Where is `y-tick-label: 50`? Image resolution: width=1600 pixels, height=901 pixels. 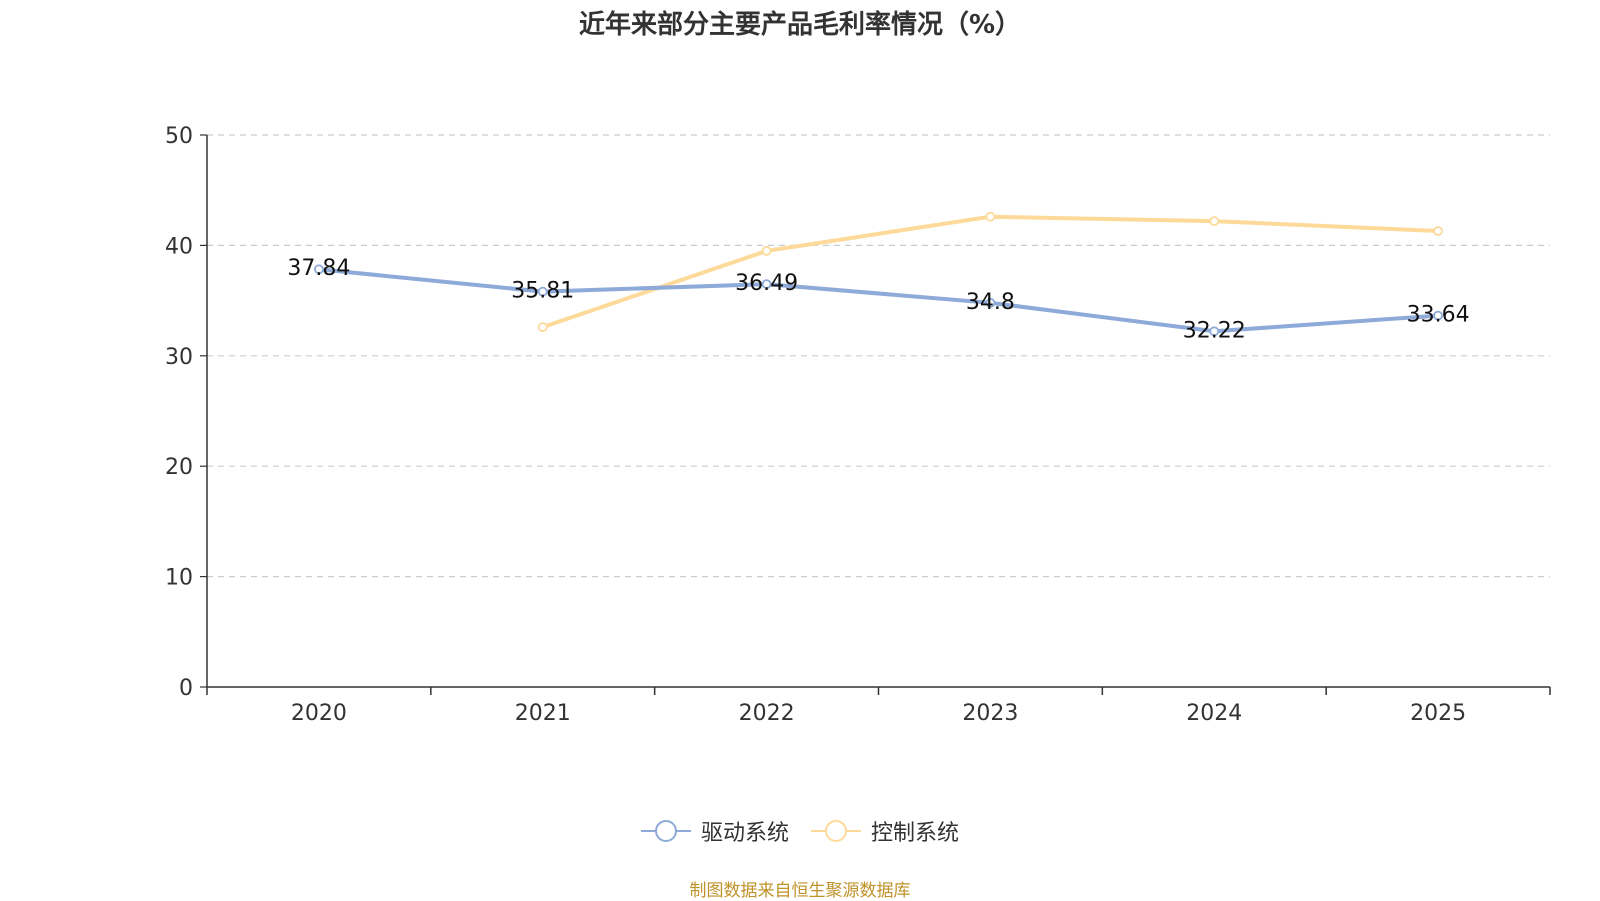 y-tick-label: 50 is located at coordinates (179, 136).